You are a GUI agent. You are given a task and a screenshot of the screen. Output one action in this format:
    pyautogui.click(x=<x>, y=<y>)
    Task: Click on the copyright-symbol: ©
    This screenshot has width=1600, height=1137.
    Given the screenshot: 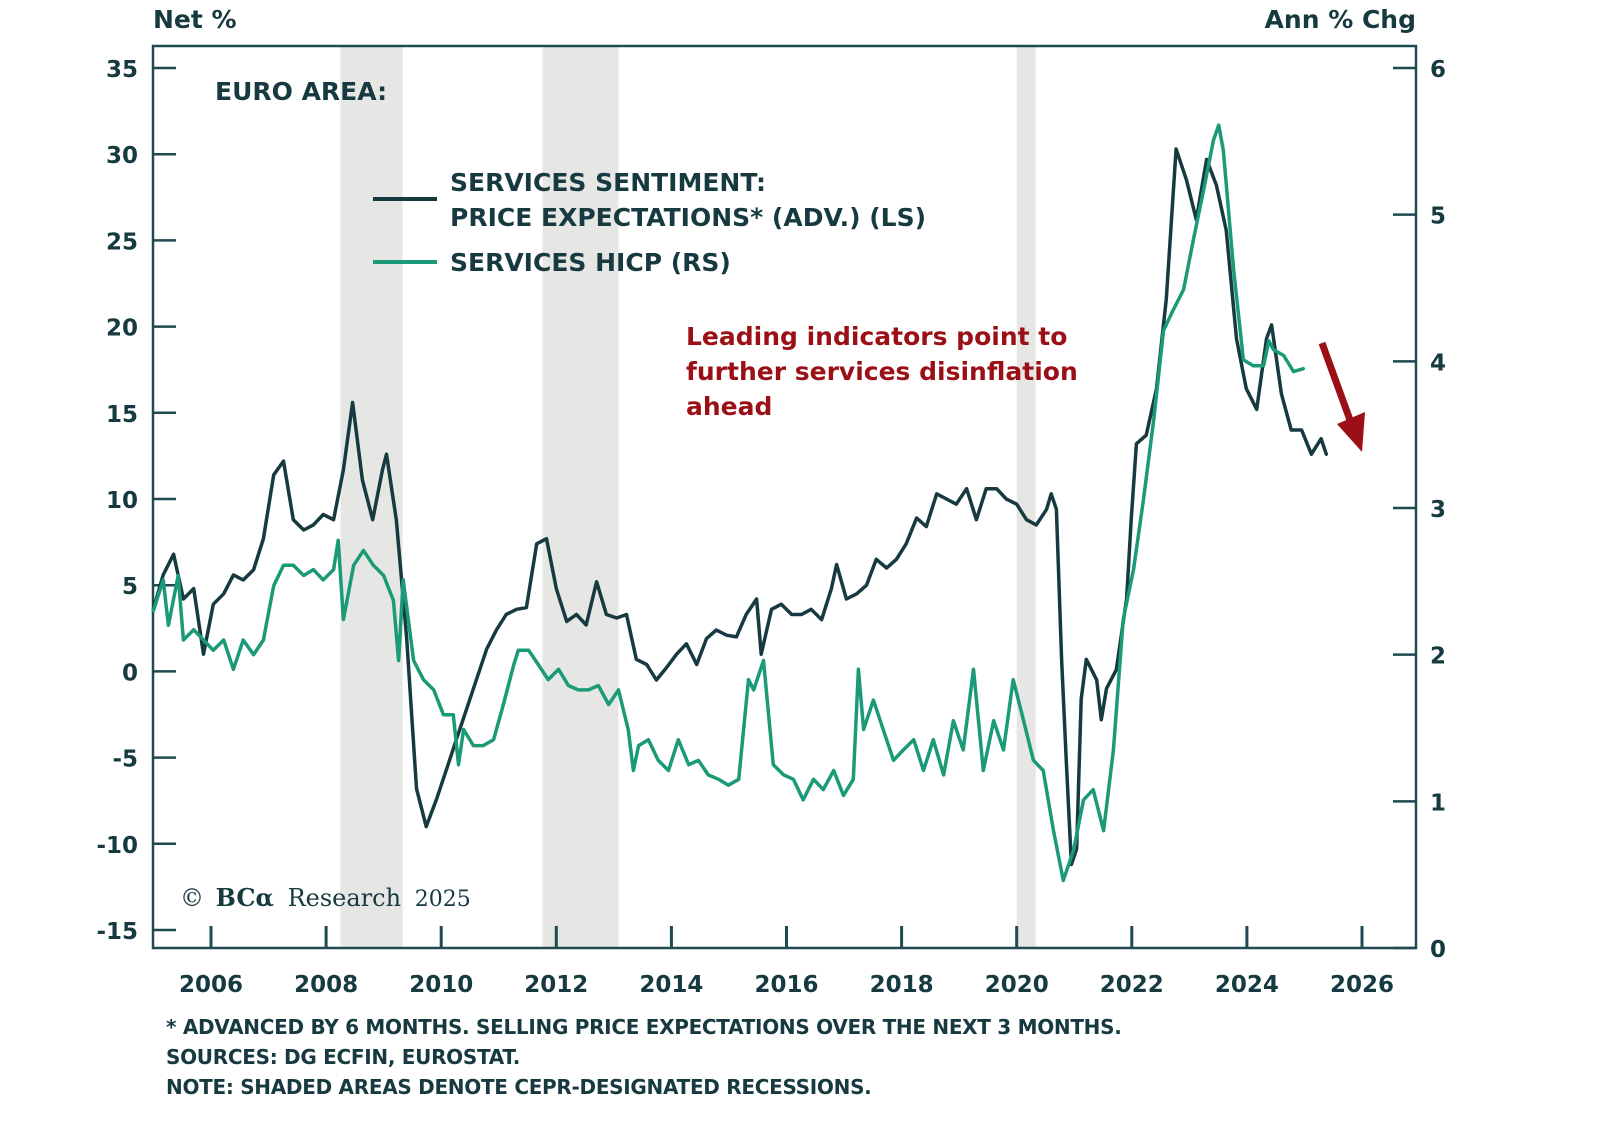 What is the action you would take?
    pyautogui.click(x=192, y=898)
    